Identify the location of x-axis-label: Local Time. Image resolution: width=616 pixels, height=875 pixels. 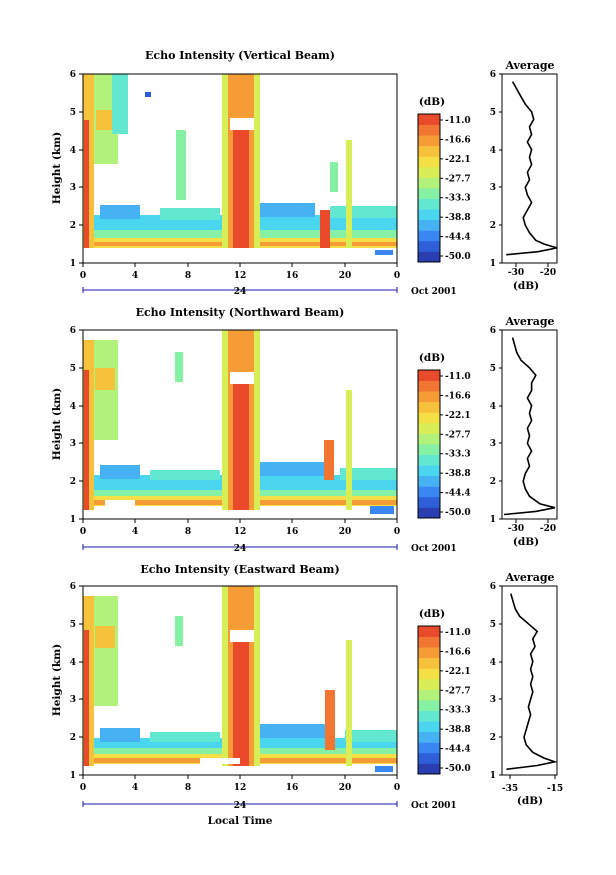
(240, 821).